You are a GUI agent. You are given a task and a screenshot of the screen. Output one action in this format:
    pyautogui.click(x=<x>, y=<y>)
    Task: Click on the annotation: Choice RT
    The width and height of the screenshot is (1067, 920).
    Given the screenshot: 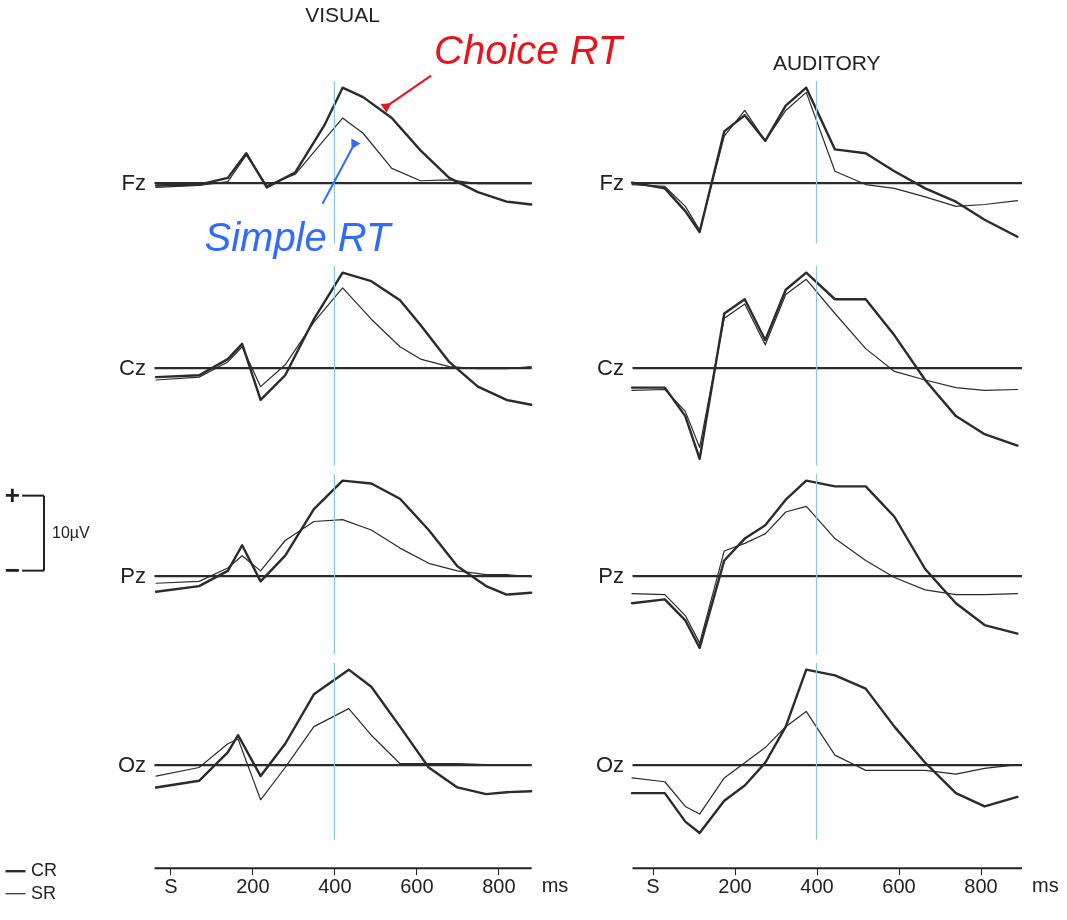 What is the action you would take?
    pyautogui.click(x=529, y=49)
    